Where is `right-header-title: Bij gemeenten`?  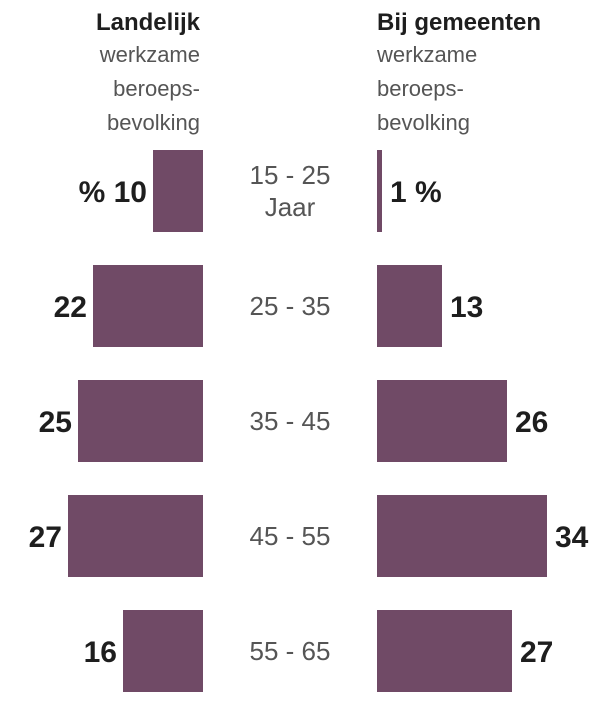 right-header-title: Bij gemeenten is located at coordinates (459, 22).